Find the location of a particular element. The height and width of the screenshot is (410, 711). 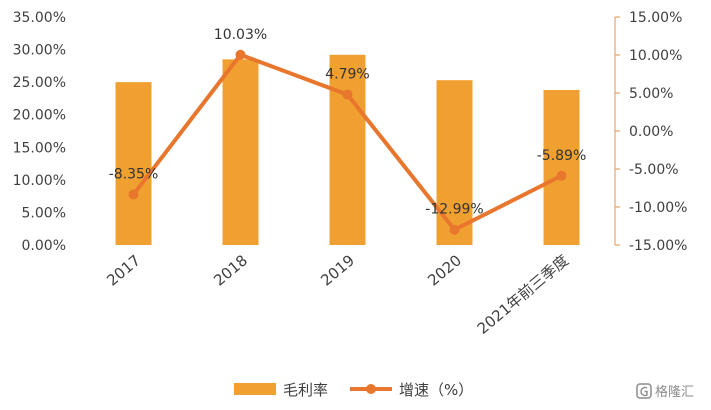

category-label: 2020 is located at coordinates (444, 270).